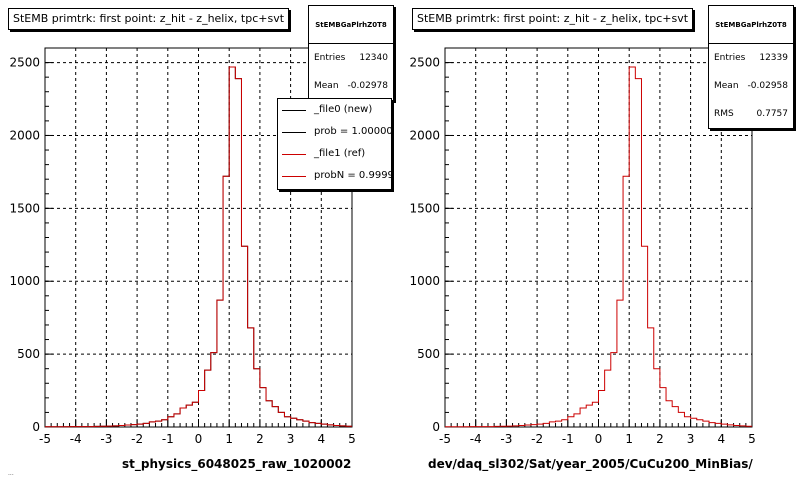  What do you see at coordinates (767, 86) in the screenshot?
I see `stats-value: -0.02958` at bounding box center [767, 86].